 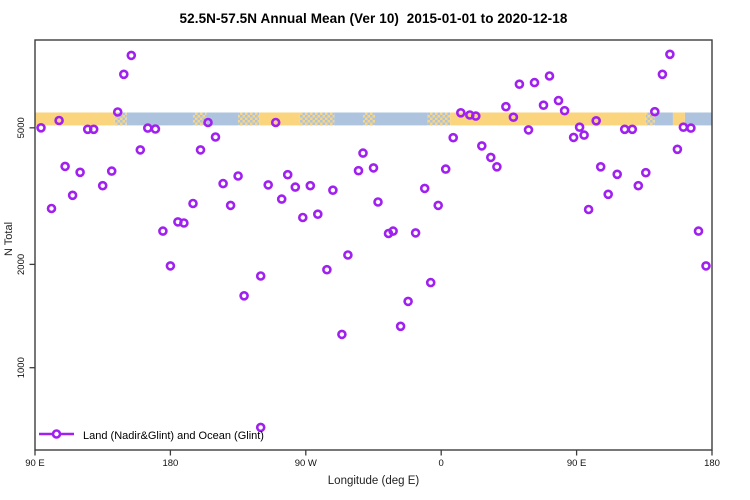 What do you see at coordinates (441, 463) in the screenshot?
I see `x-tick-label: 0` at bounding box center [441, 463].